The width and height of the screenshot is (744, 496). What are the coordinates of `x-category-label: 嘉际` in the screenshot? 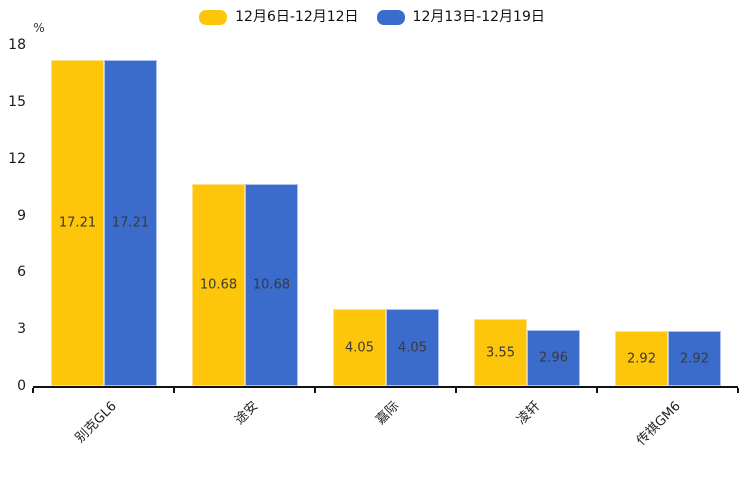 It's located at (388, 413).